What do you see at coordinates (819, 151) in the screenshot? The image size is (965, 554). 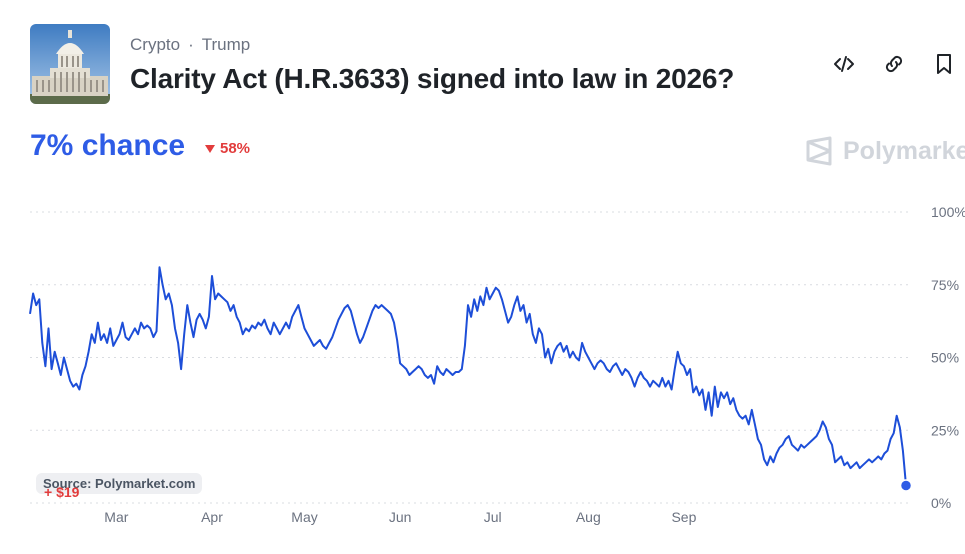 I see `polymarket-logo-icon` at bounding box center [819, 151].